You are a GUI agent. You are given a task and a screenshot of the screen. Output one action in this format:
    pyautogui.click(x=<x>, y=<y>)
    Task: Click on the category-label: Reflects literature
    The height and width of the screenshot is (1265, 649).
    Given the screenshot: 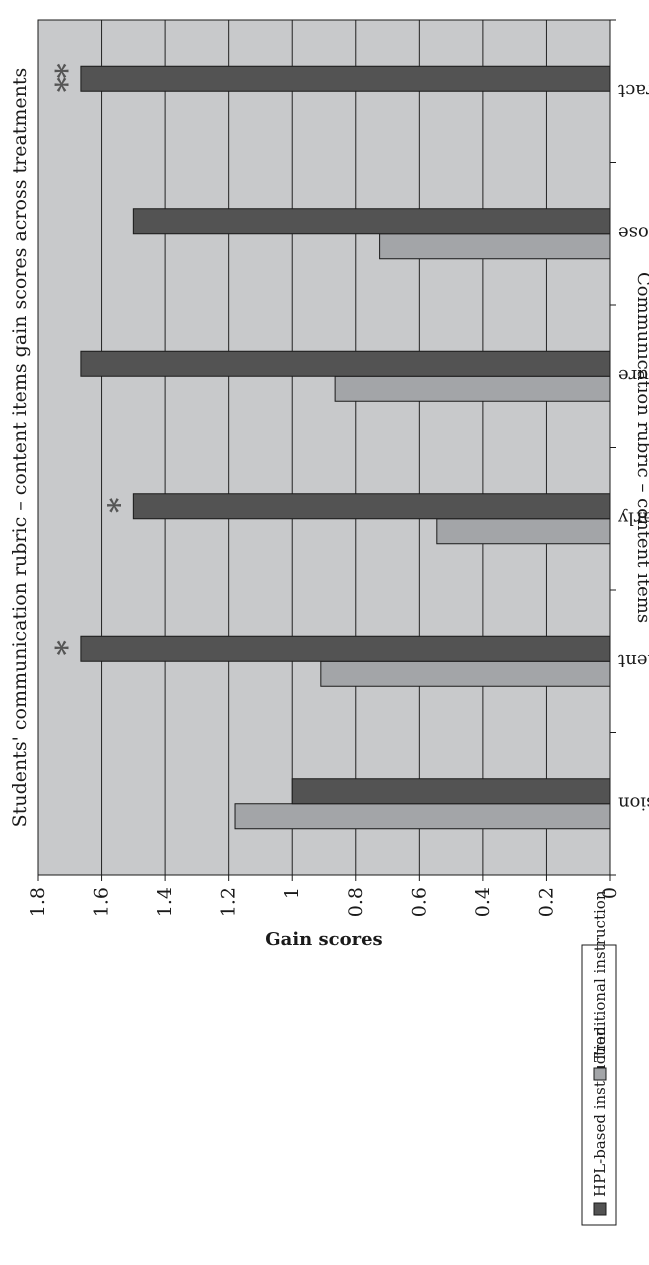 What is the action you would take?
    pyautogui.click(x=633, y=375)
    